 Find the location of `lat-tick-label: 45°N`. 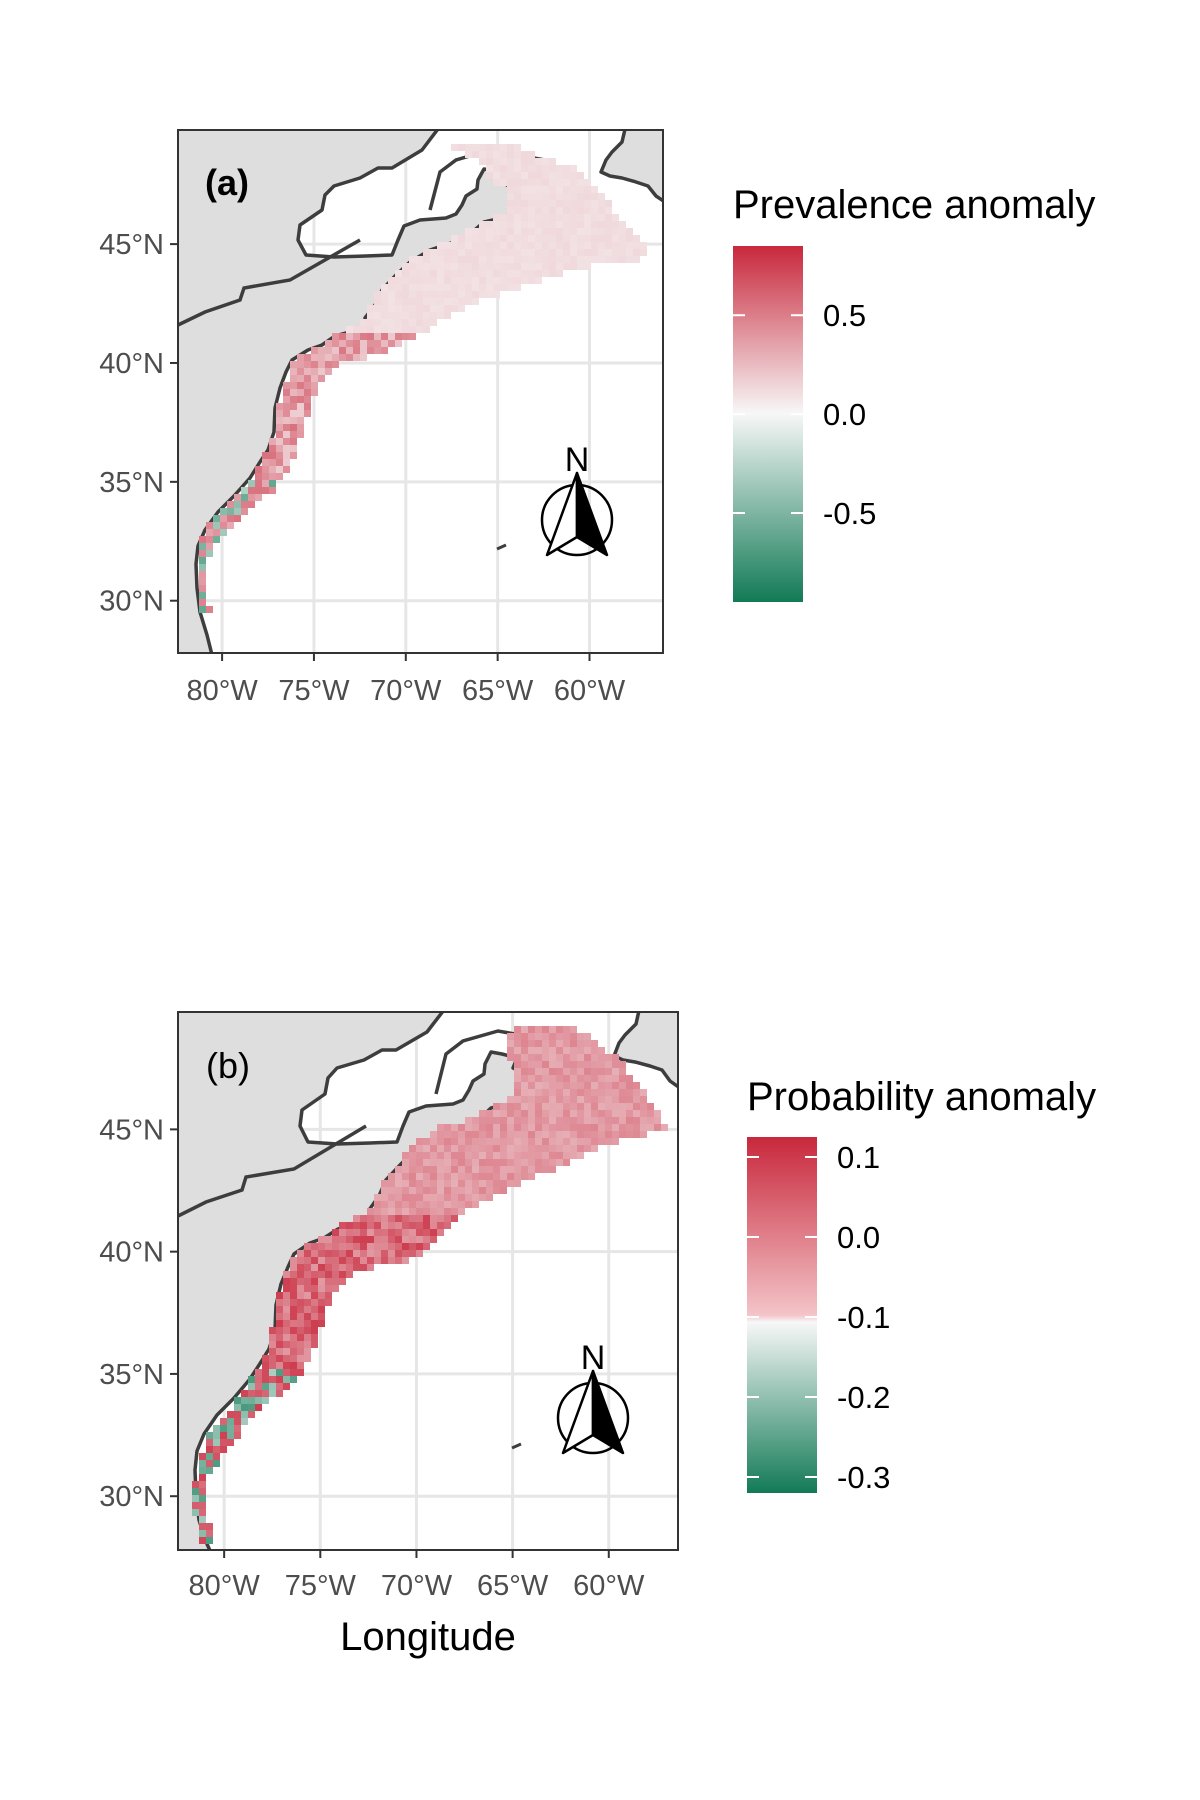

lat-tick-label: 45°N is located at coordinates (131, 1130).